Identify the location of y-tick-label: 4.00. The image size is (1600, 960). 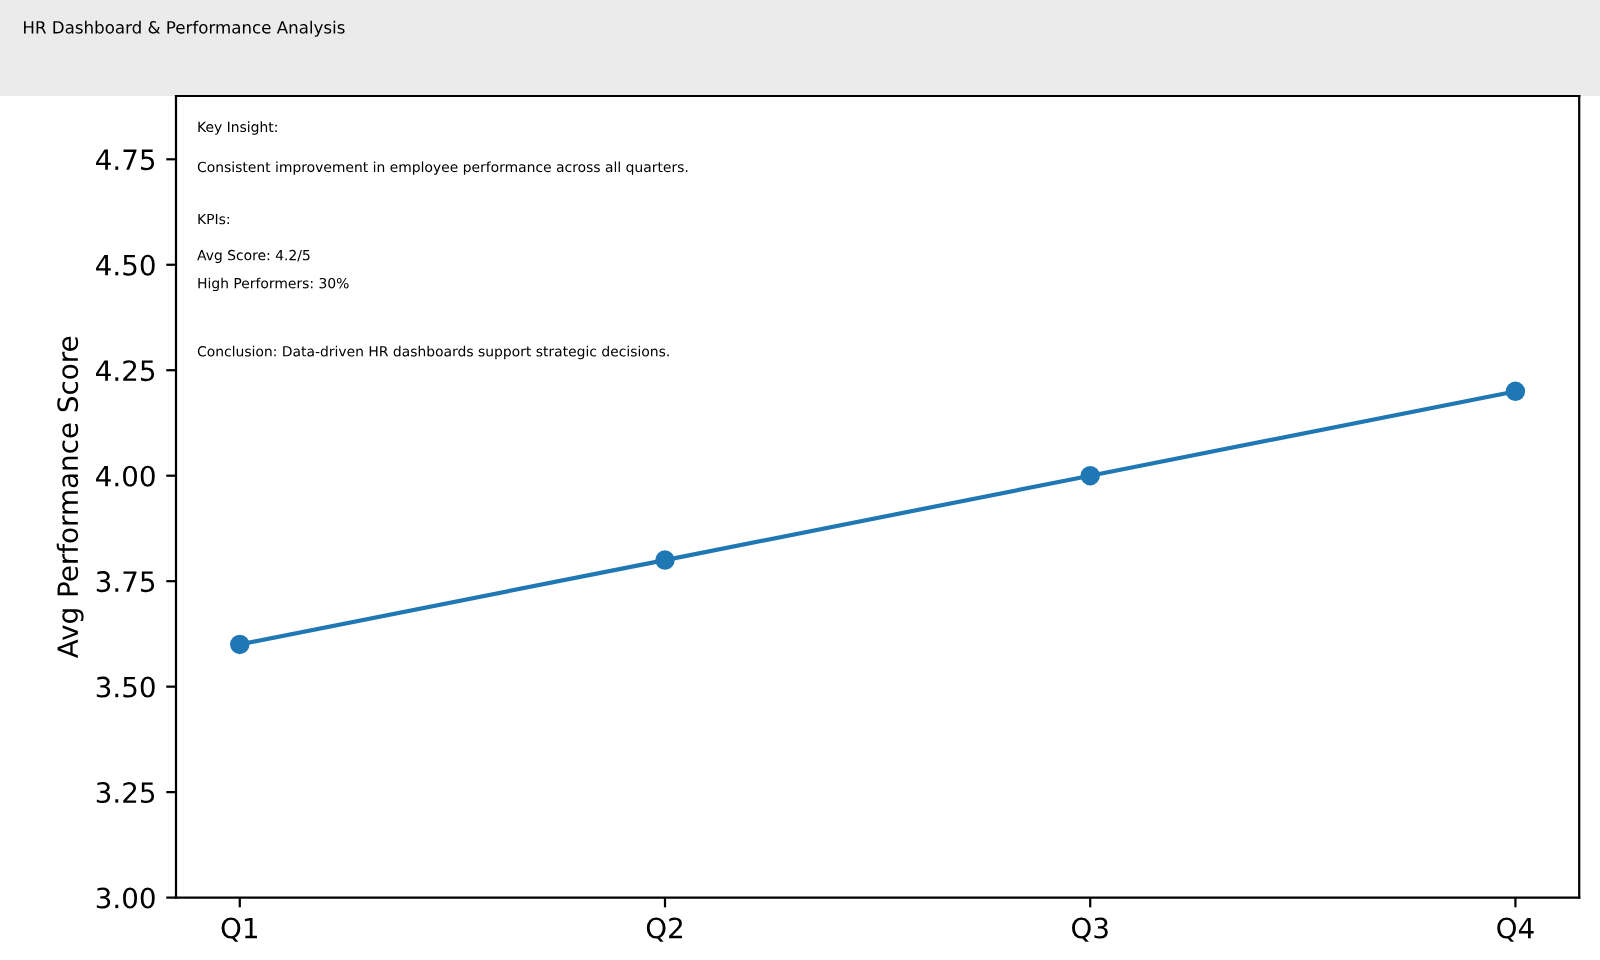
(125, 476).